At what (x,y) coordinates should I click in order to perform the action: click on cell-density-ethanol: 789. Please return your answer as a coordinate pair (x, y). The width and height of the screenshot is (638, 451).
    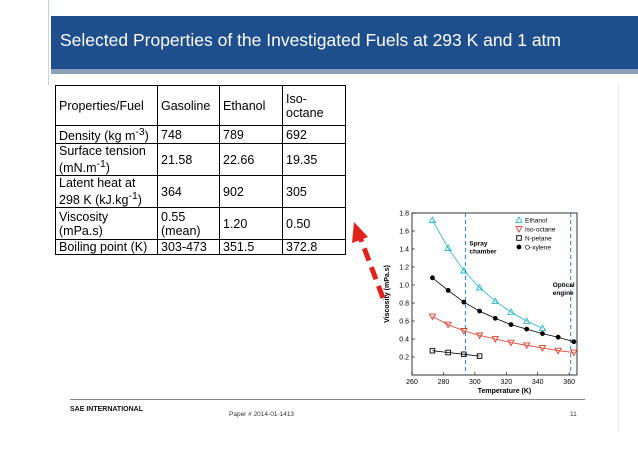
    Looking at the image, I should click on (251, 134).